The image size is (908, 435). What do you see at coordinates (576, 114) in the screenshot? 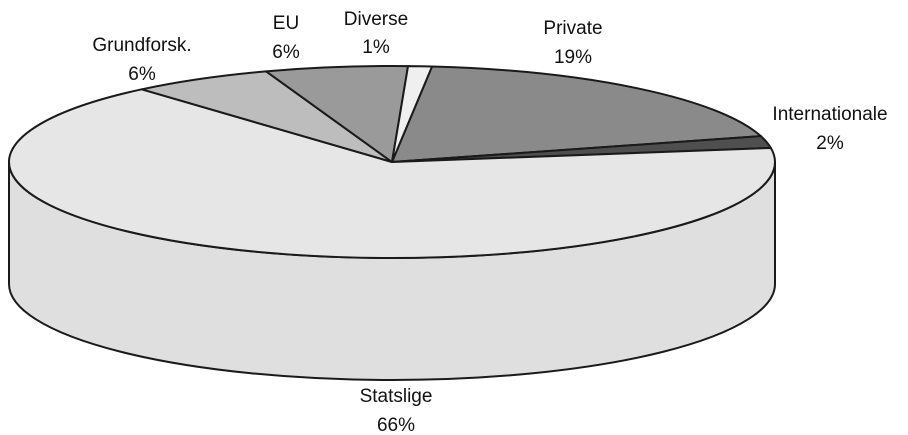
I see `pie-slice-private` at bounding box center [576, 114].